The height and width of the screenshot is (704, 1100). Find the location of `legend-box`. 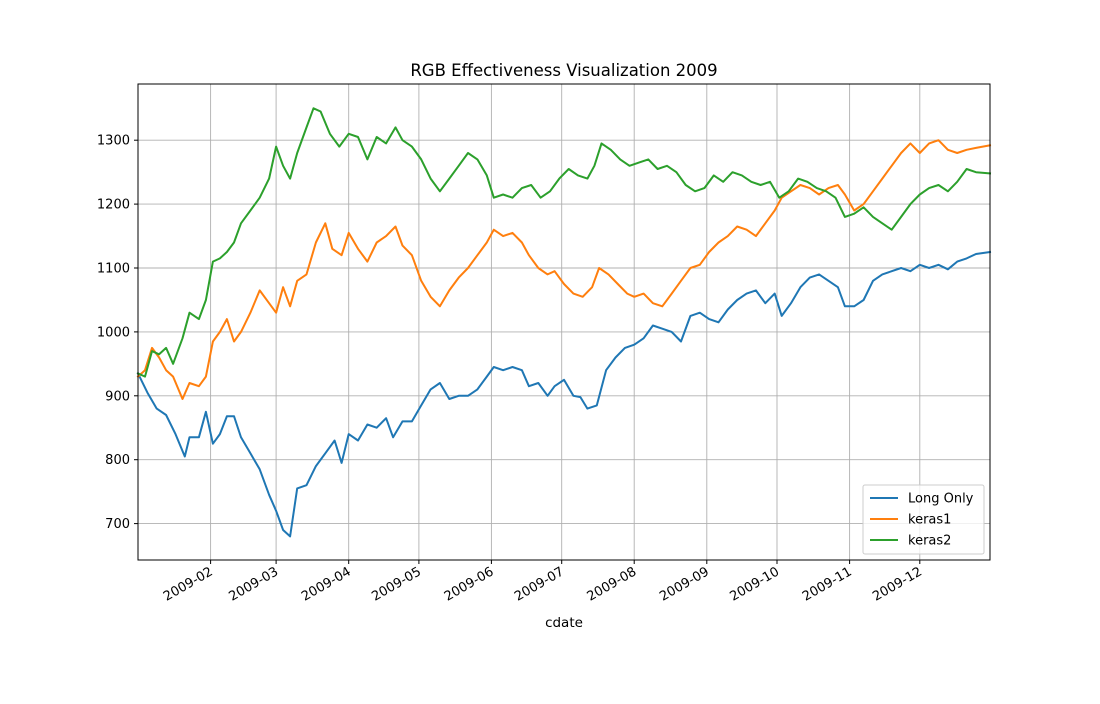

legend-box is located at coordinates (923, 519).